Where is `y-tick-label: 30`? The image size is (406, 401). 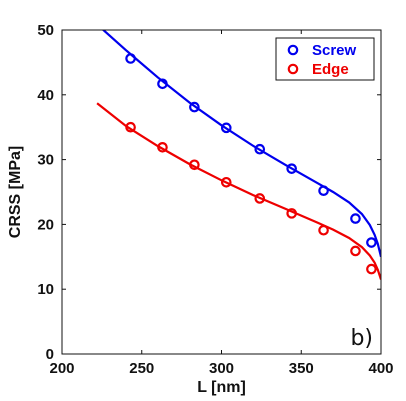
y-tick-label: 30 is located at coordinates (45, 160).